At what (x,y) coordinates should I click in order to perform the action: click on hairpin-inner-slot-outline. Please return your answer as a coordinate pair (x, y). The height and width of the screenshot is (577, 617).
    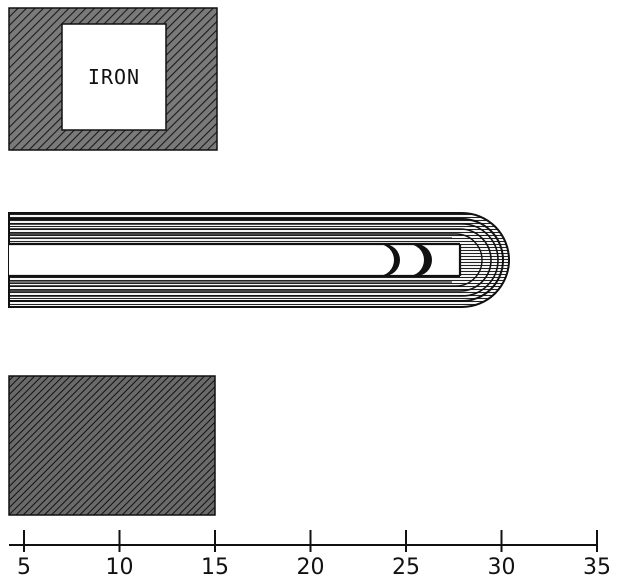
    Looking at the image, I should click on (235, 260).